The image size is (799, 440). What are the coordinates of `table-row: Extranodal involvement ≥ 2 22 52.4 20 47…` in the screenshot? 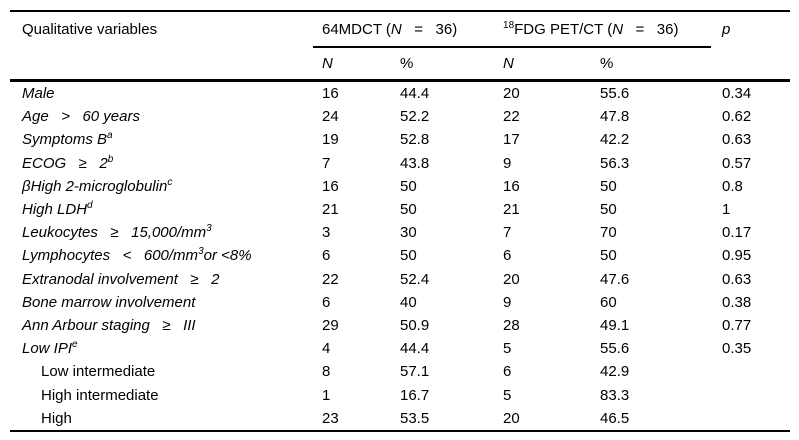 It's located at (400, 279).